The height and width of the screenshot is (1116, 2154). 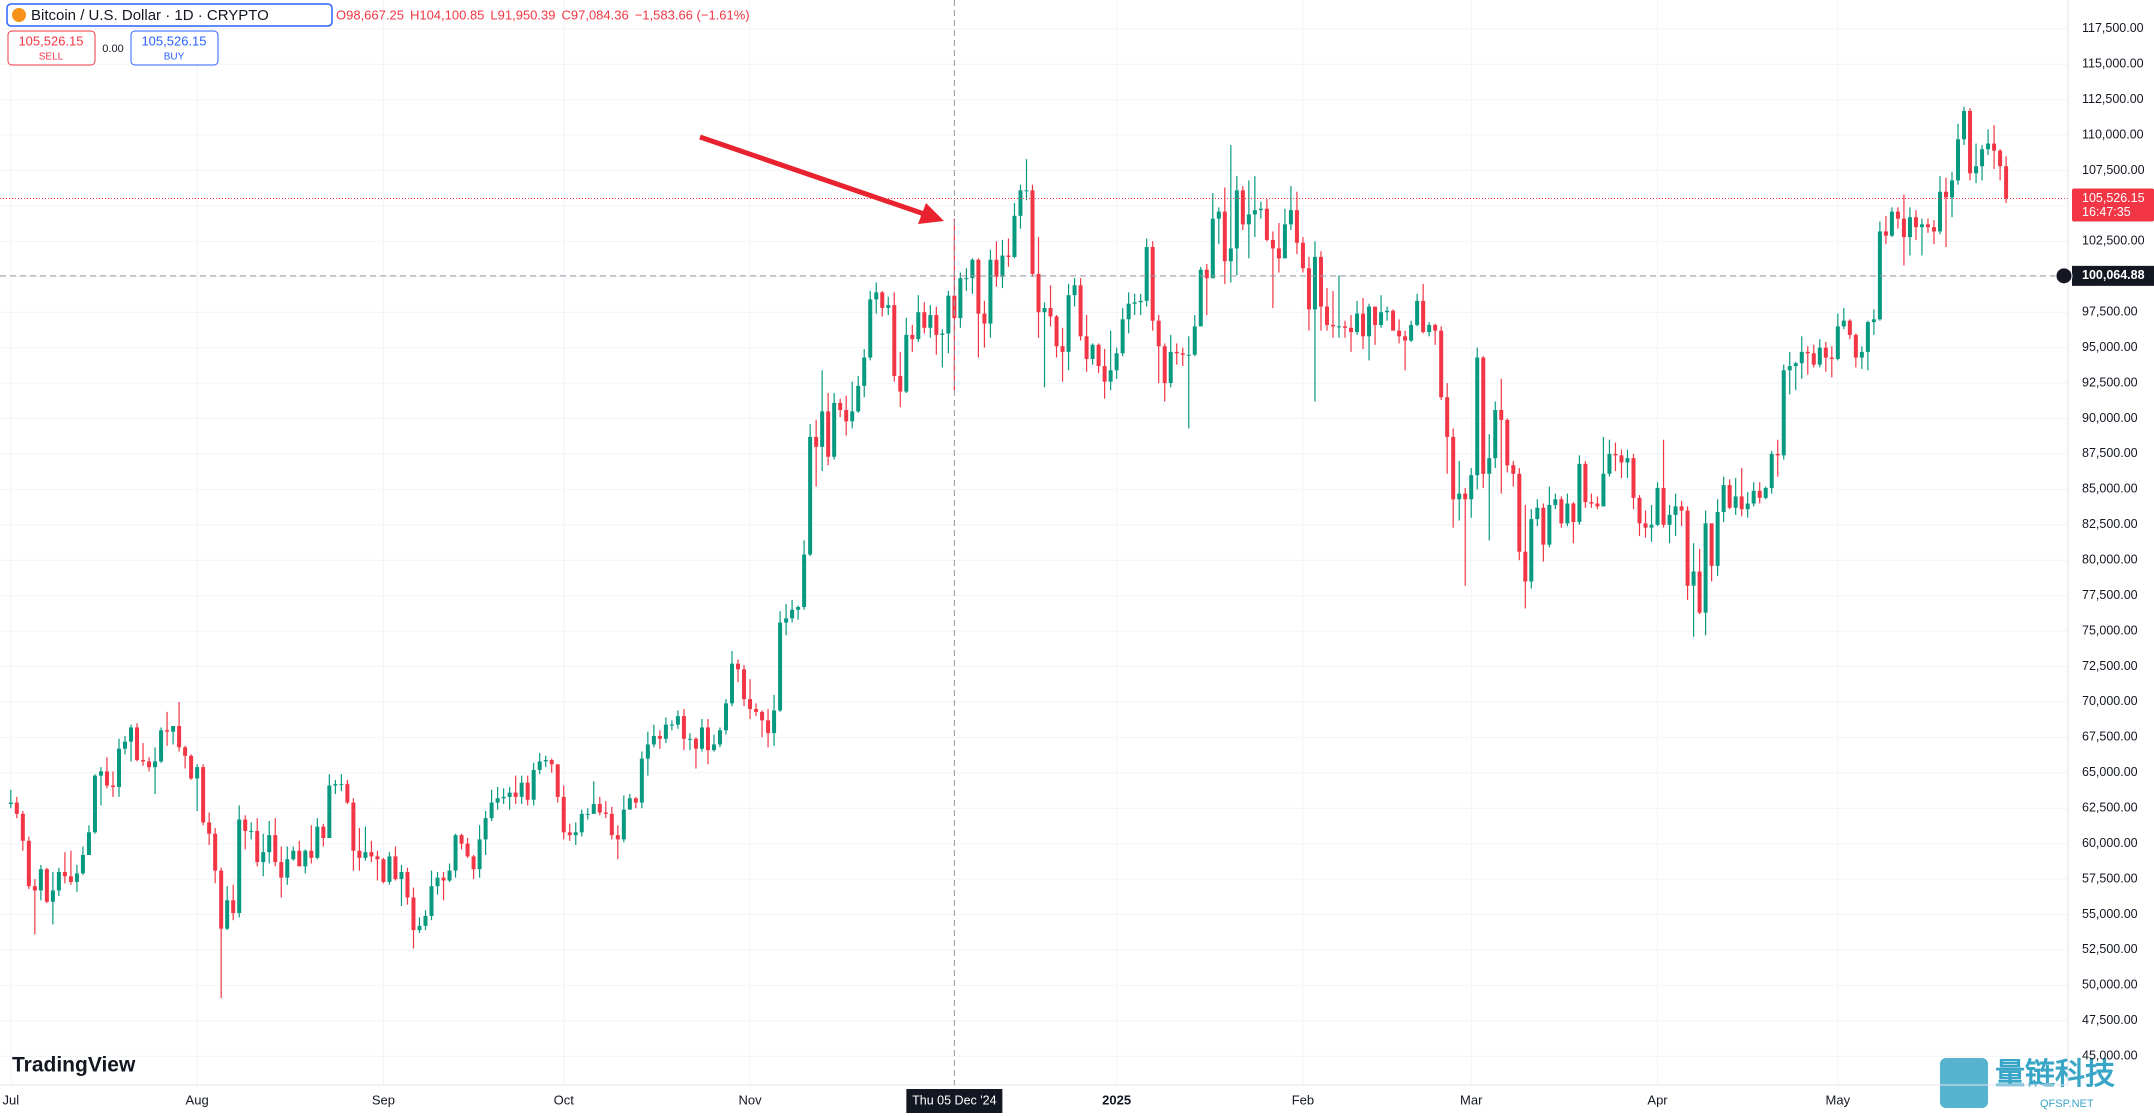 I want to click on watermark-icon, so click(x=1964, y=1083).